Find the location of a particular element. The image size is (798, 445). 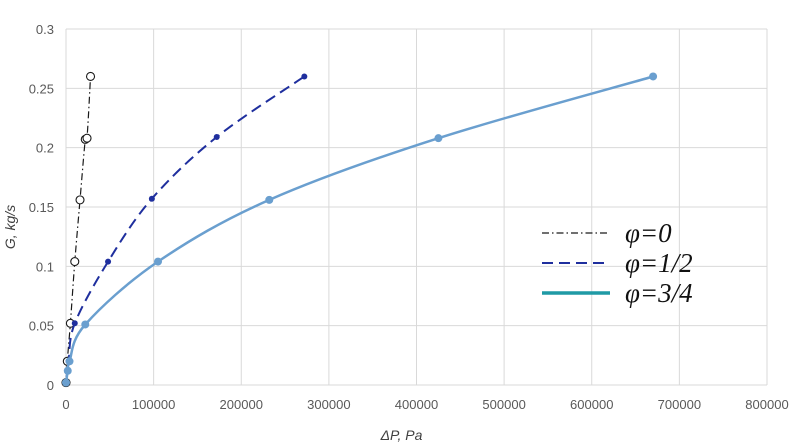

x-tick-label: 200000 is located at coordinates (241, 404).